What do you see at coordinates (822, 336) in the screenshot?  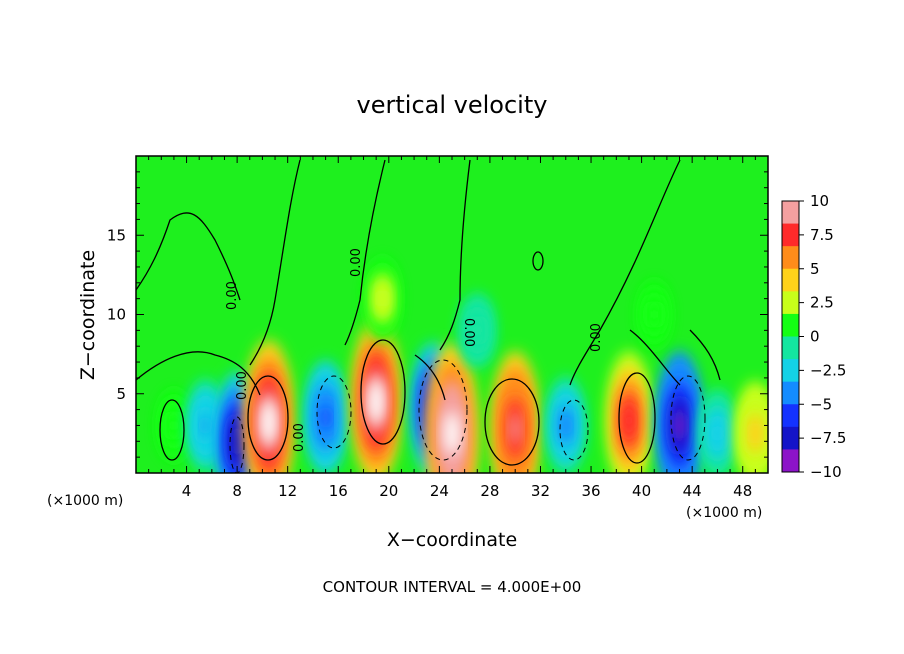 I see `colorbar-ticks: 10 7.5 5 2.5 0 −2.5 −5 −7.5 −10` at bounding box center [822, 336].